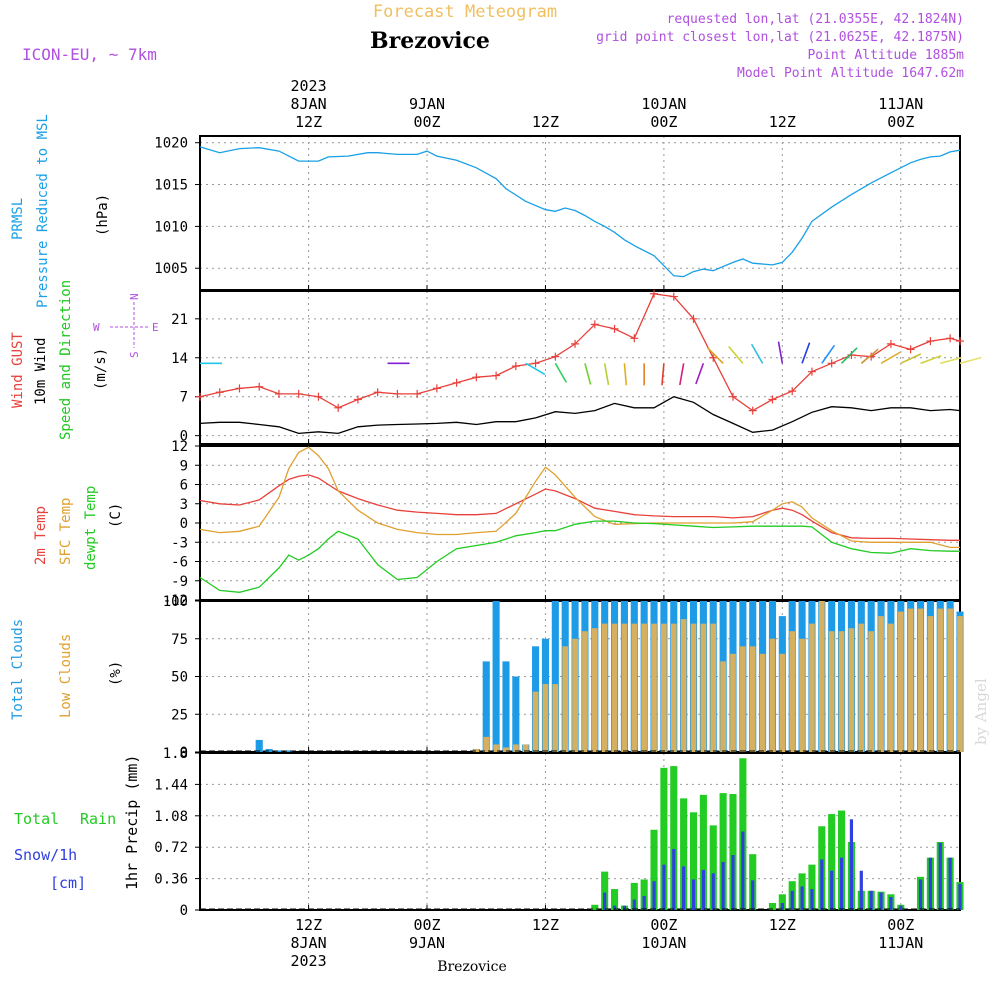 This screenshot has height=1000, width=1000. I want to click on bottom-time-label: 9JAN, so click(427, 943).